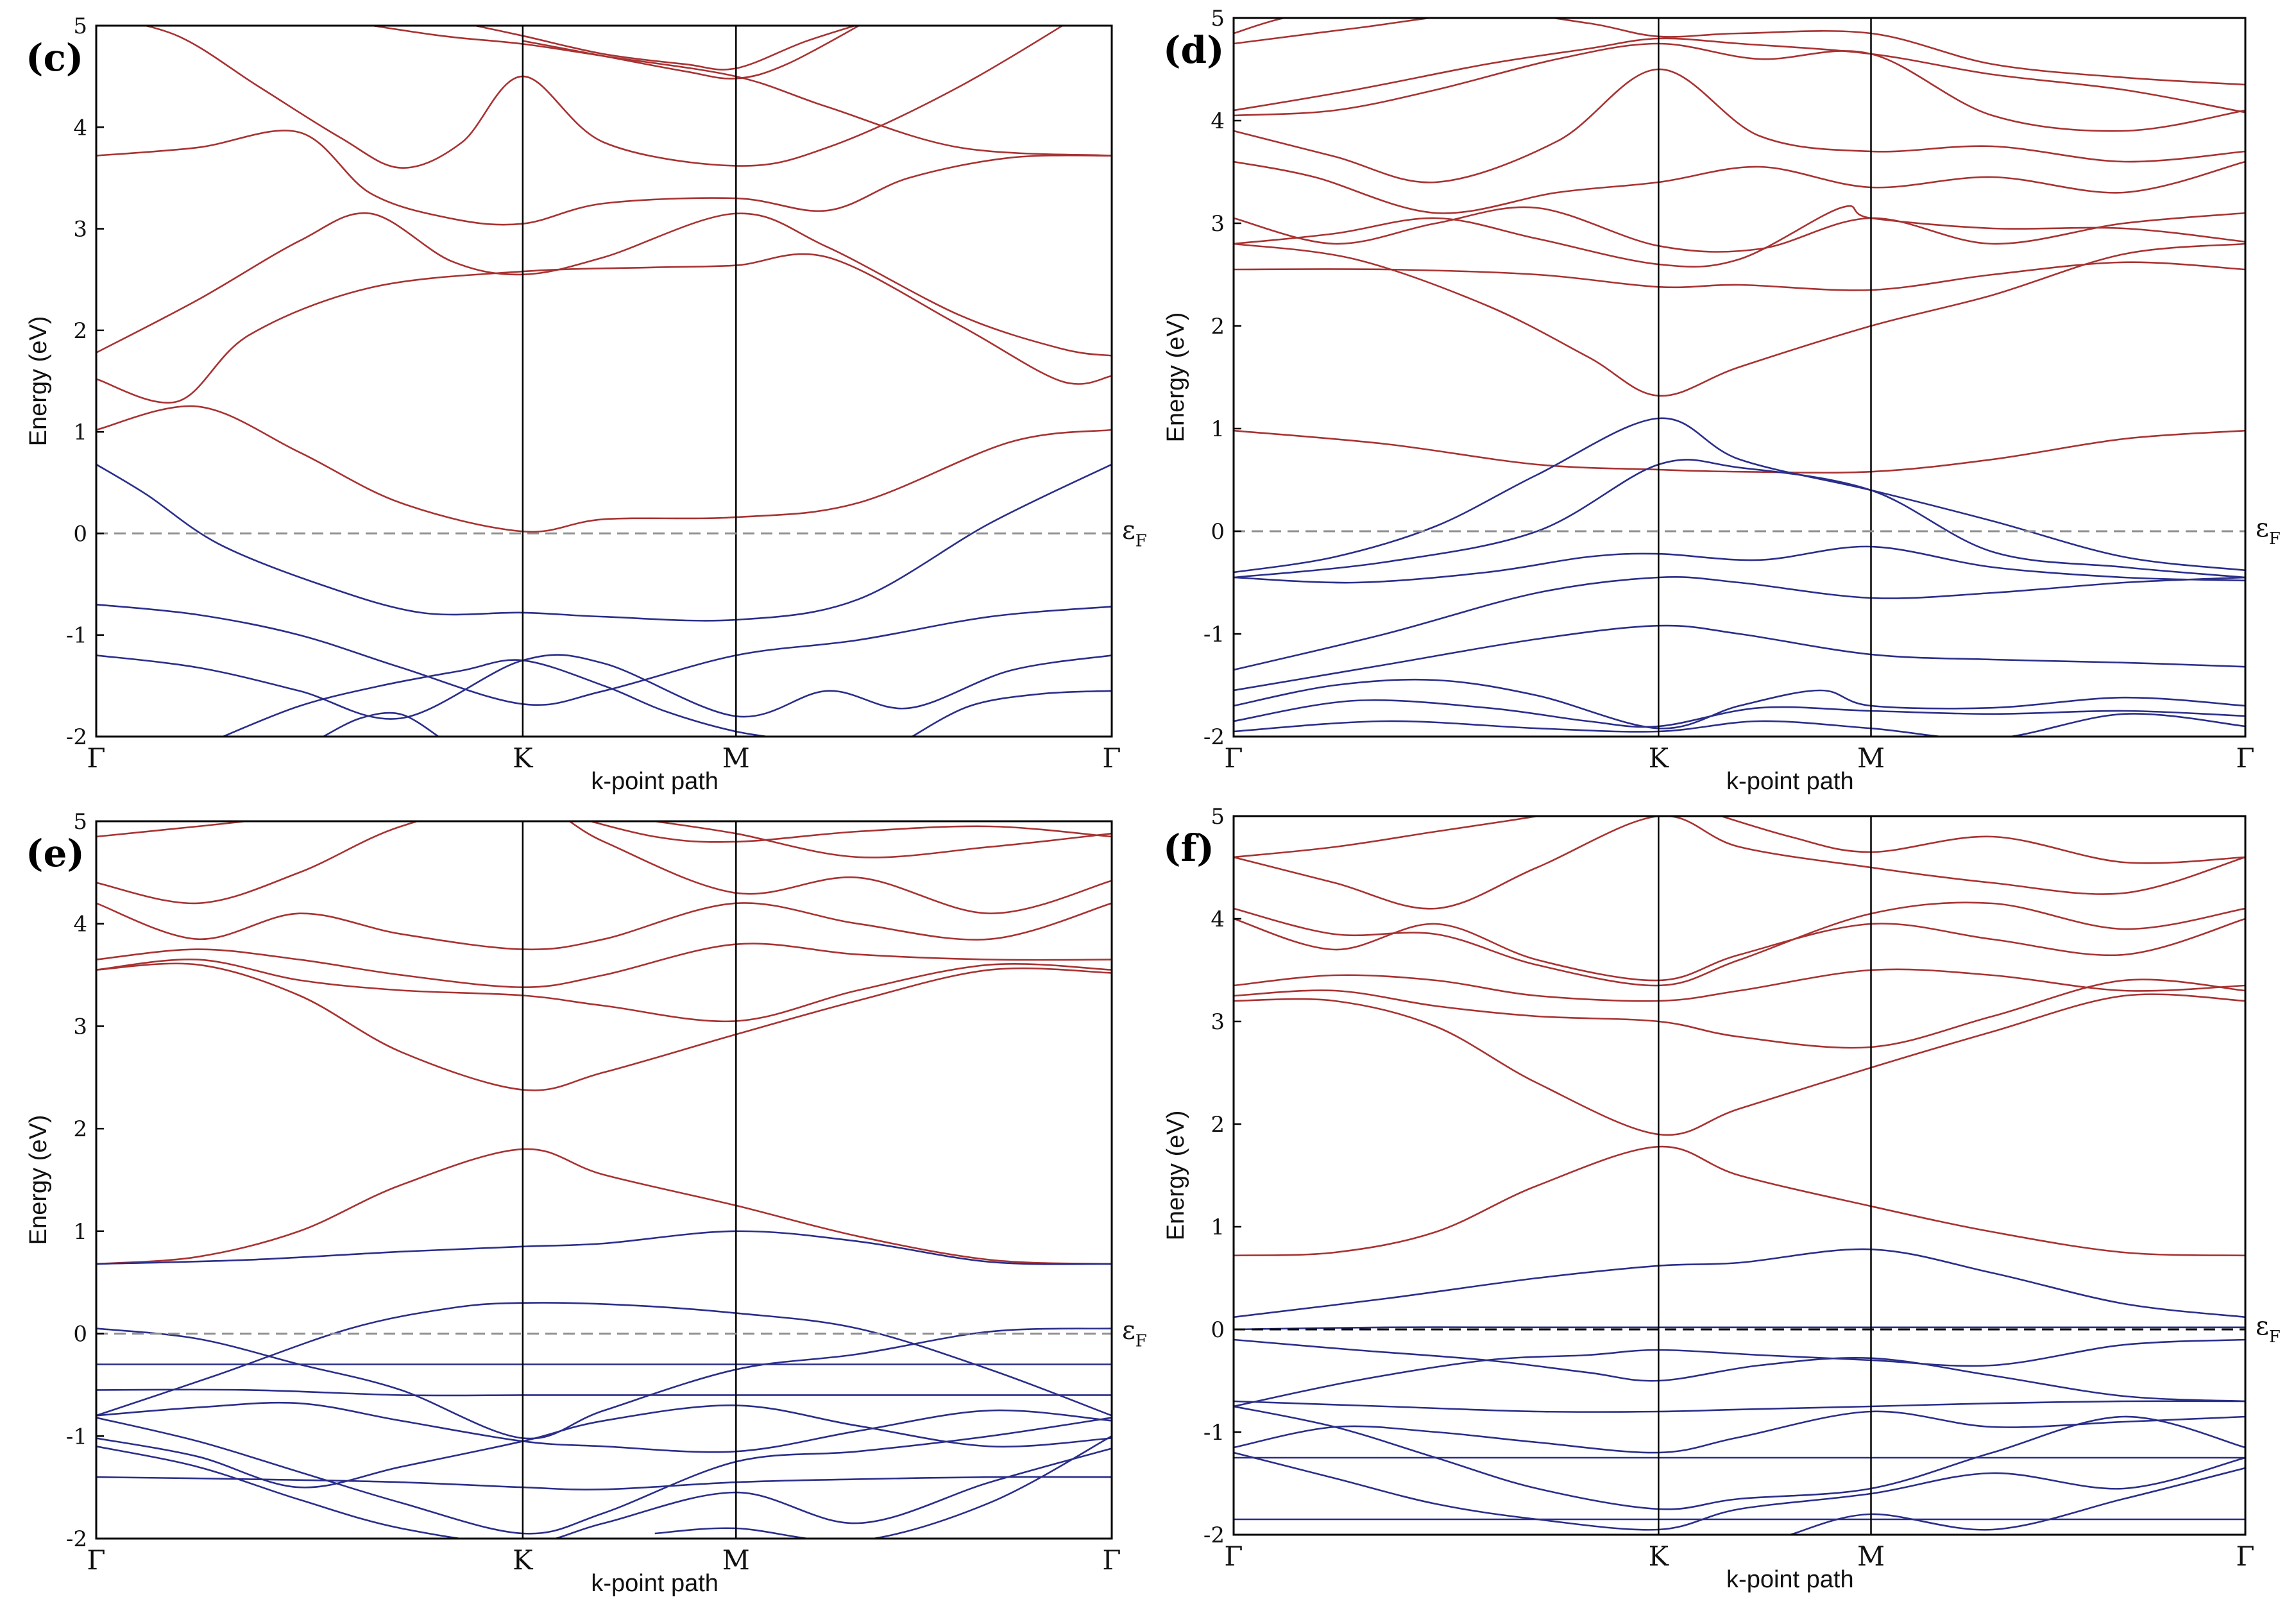  Describe the element at coordinates (1193, 50) in the screenshot. I see `panel-label: (d)` at that location.